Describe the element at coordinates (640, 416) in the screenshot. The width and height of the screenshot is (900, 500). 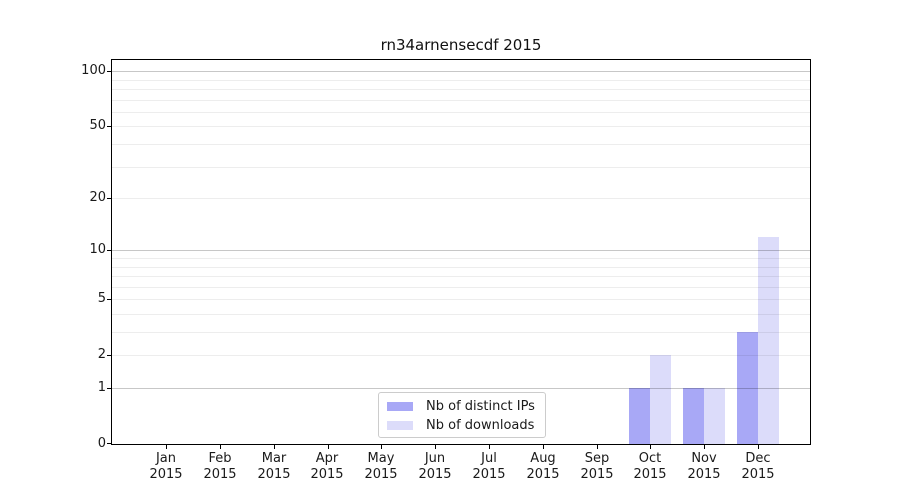
I see `bar-oct-series0` at that location.